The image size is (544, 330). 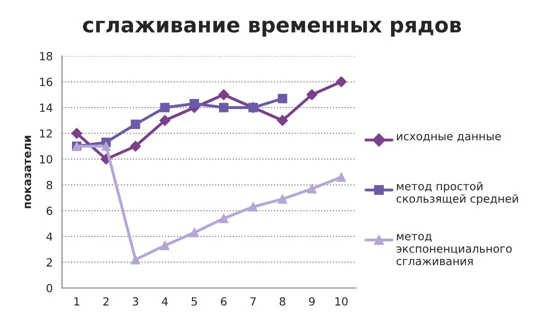 I want to click on x-tick-label: 10, so click(x=341, y=301).